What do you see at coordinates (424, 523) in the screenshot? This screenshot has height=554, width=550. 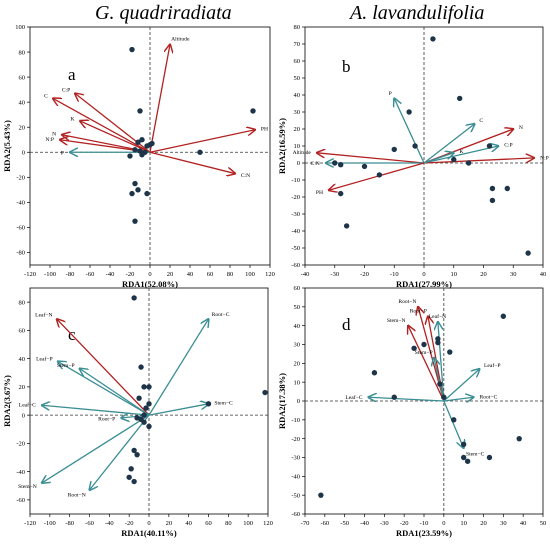 I see `x-tick-label: -10` at bounding box center [424, 523].